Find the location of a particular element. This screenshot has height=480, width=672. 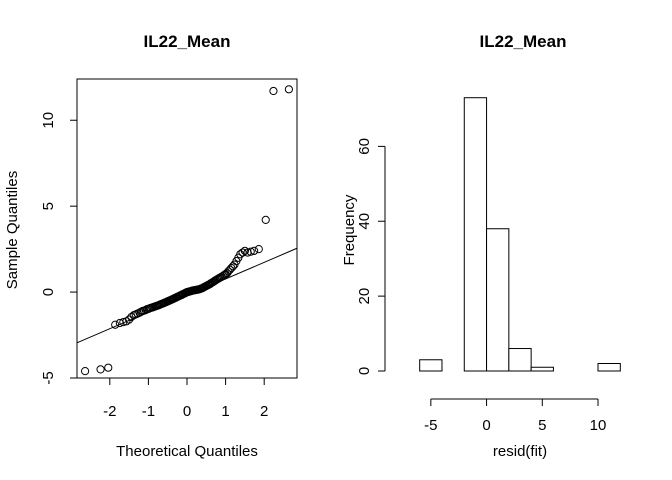

qq-plot-y-axis: -5 0 5 10 is located at coordinates (58, 248).